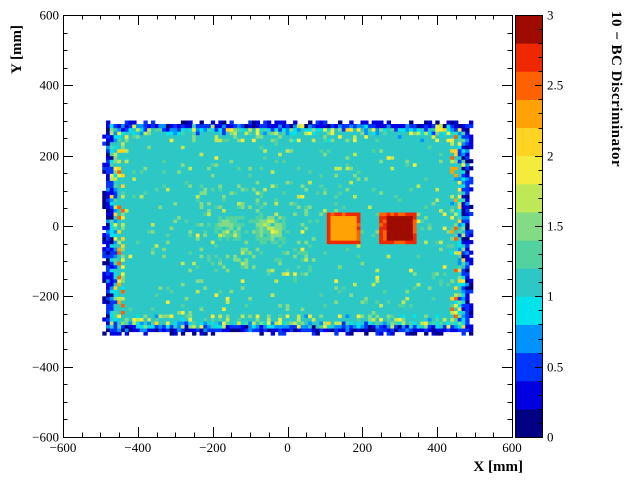 This screenshot has width=635, height=491. I want to click on x-axis-title: X [mm], so click(498, 467).